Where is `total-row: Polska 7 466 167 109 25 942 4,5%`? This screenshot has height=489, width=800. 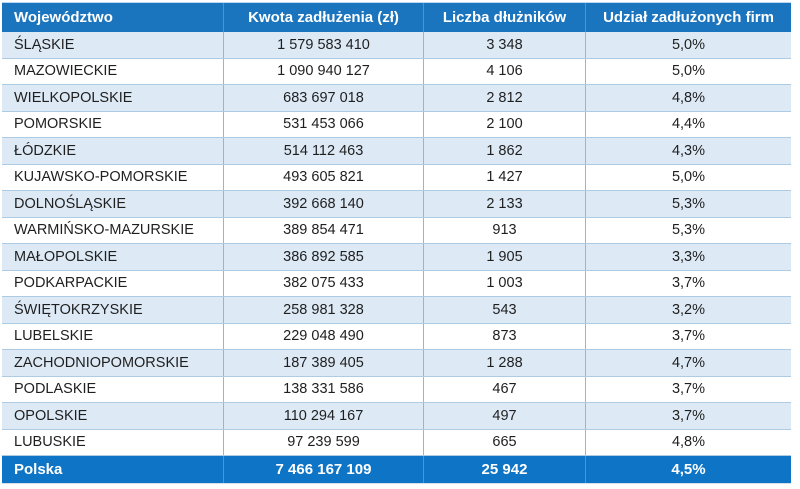 total-row: Polska 7 466 167 109 25 942 4,5% is located at coordinates (396, 469).